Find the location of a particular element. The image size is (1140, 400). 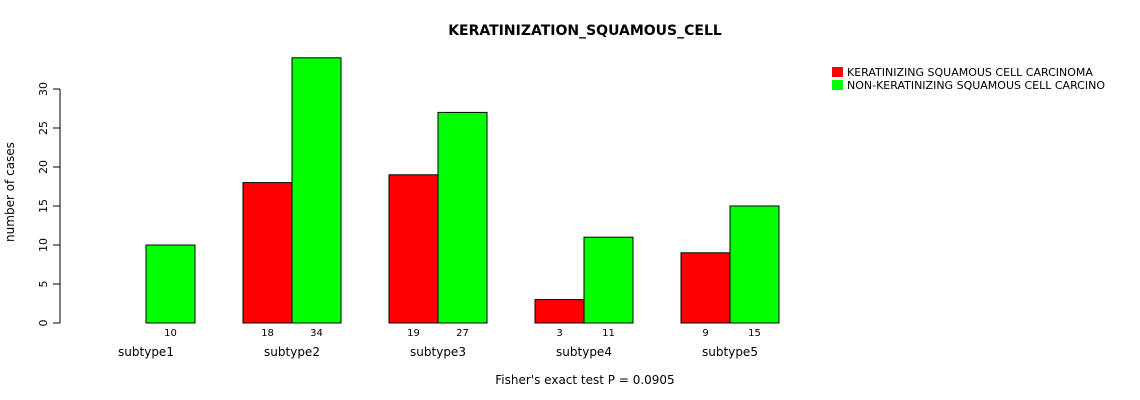

y-tick-label: 0 is located at coordinates (43, 323).